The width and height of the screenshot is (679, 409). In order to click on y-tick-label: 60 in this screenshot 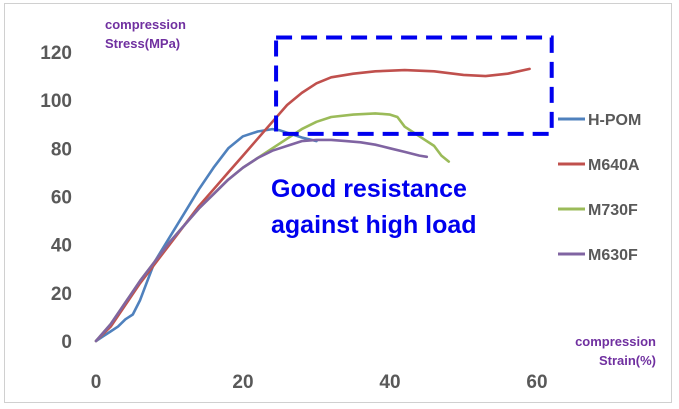, I will do `click(61, 198)`.